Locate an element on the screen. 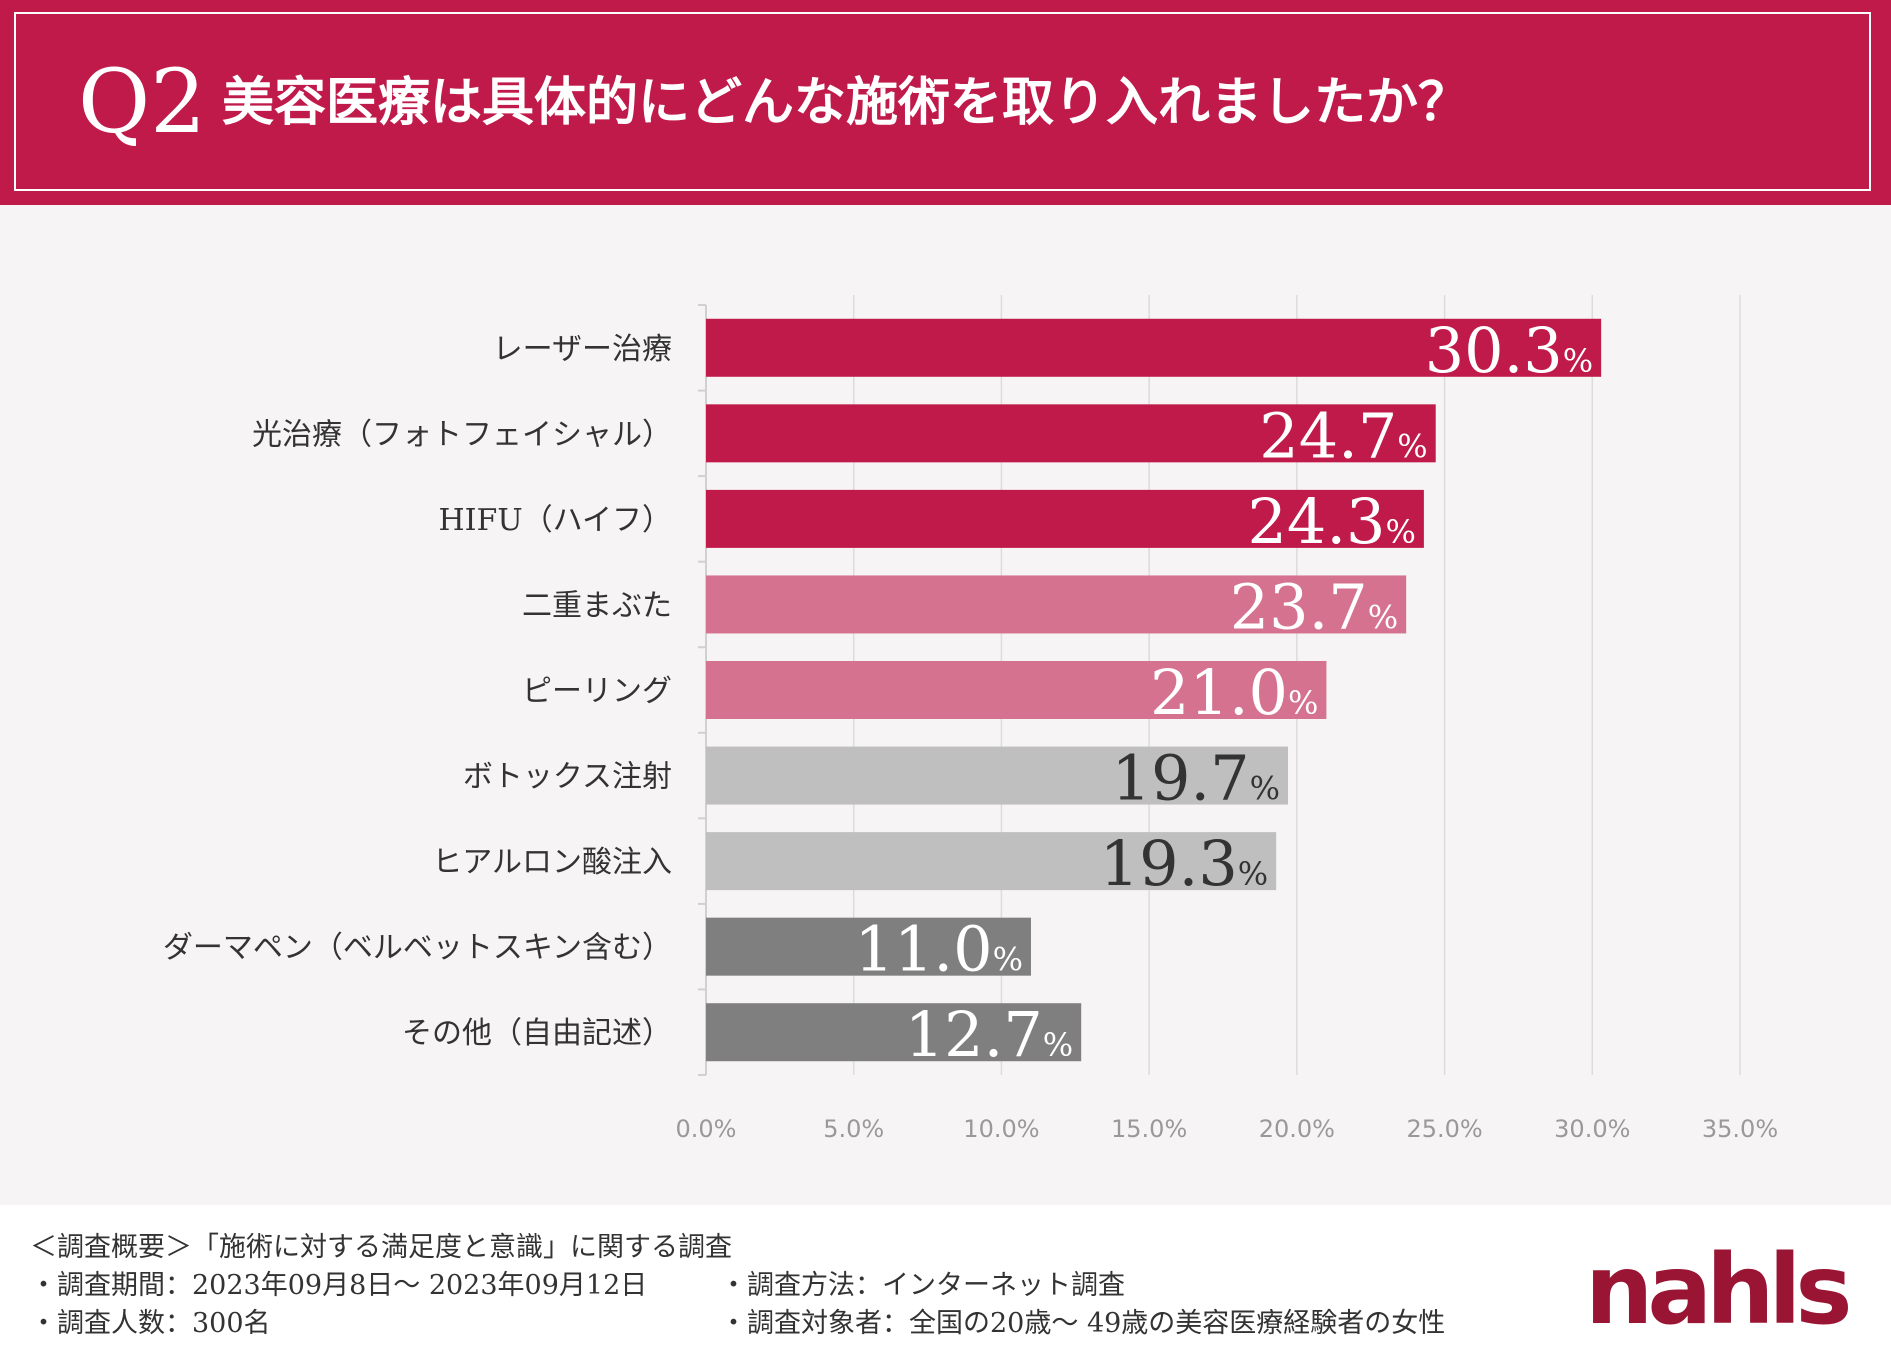 The height and width of the screenshot is (1350, 1891). data-label: 30.3% is located at coordinates (1509, 350).